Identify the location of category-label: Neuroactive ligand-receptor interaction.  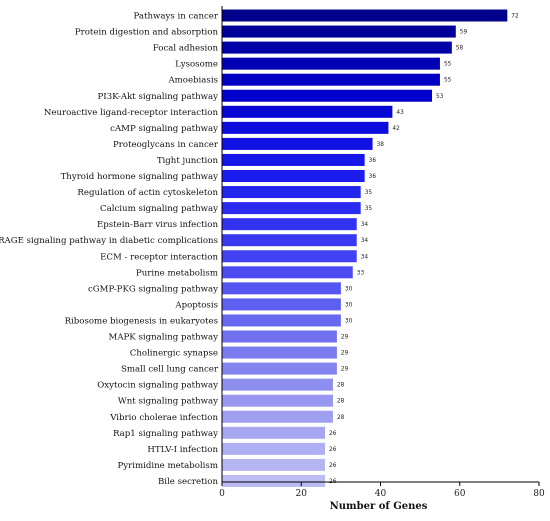
(131, 113).